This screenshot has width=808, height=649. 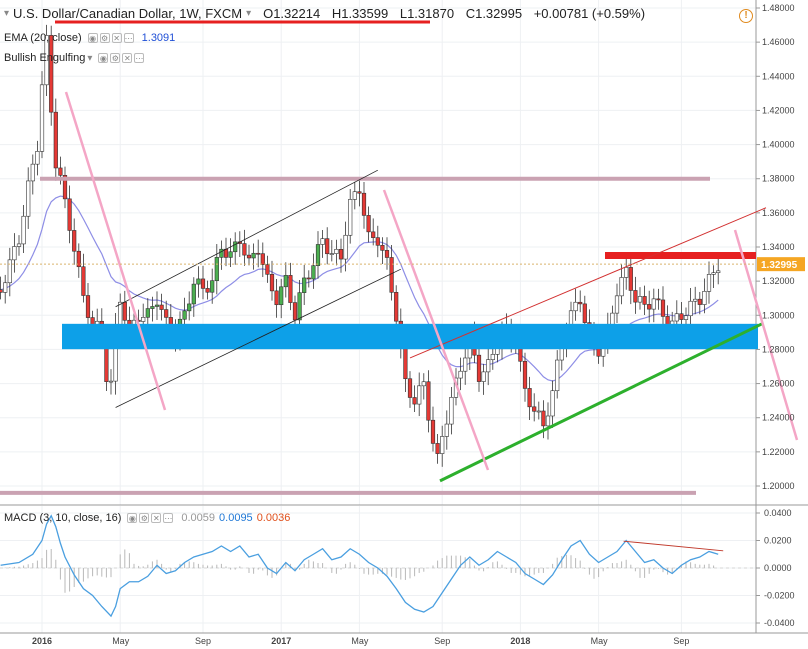 I want to click on alert-icon: !, so click(x=746, y=16).